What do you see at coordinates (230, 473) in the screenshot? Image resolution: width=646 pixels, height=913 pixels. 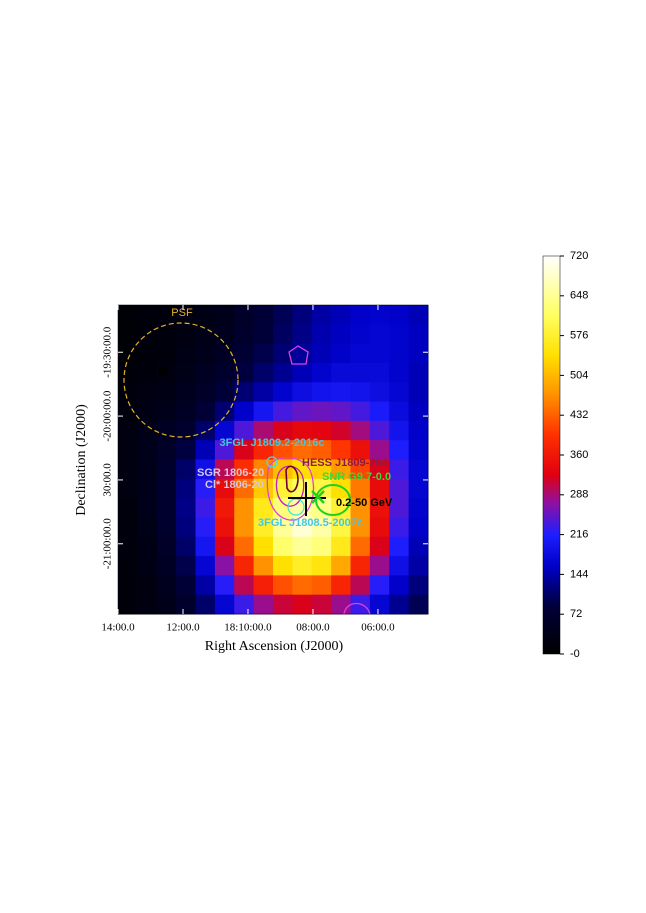 I see `annotation: SGR 1806-20` at bounding box center [230, 473].